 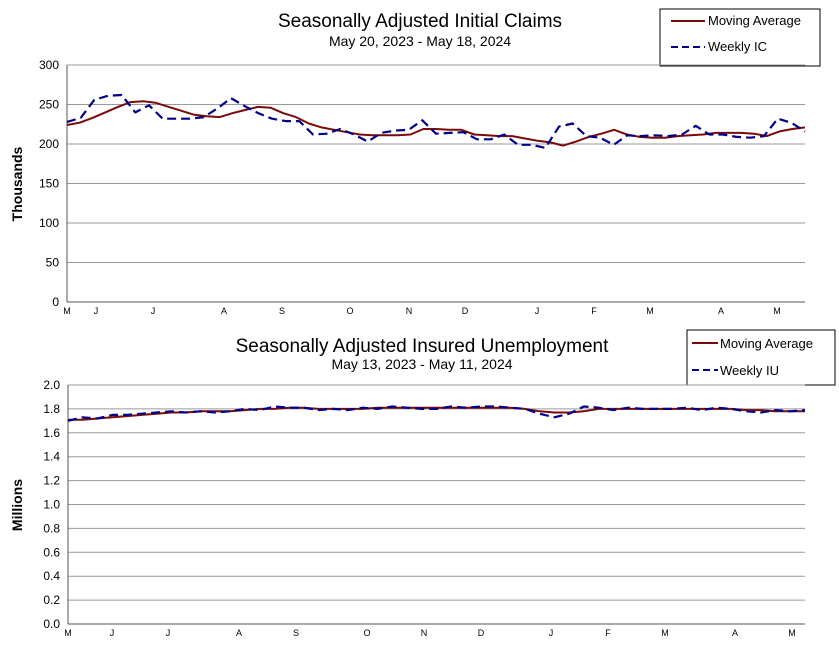 I want to click on y-axis-label: Millions, so click(x=17, y=505).